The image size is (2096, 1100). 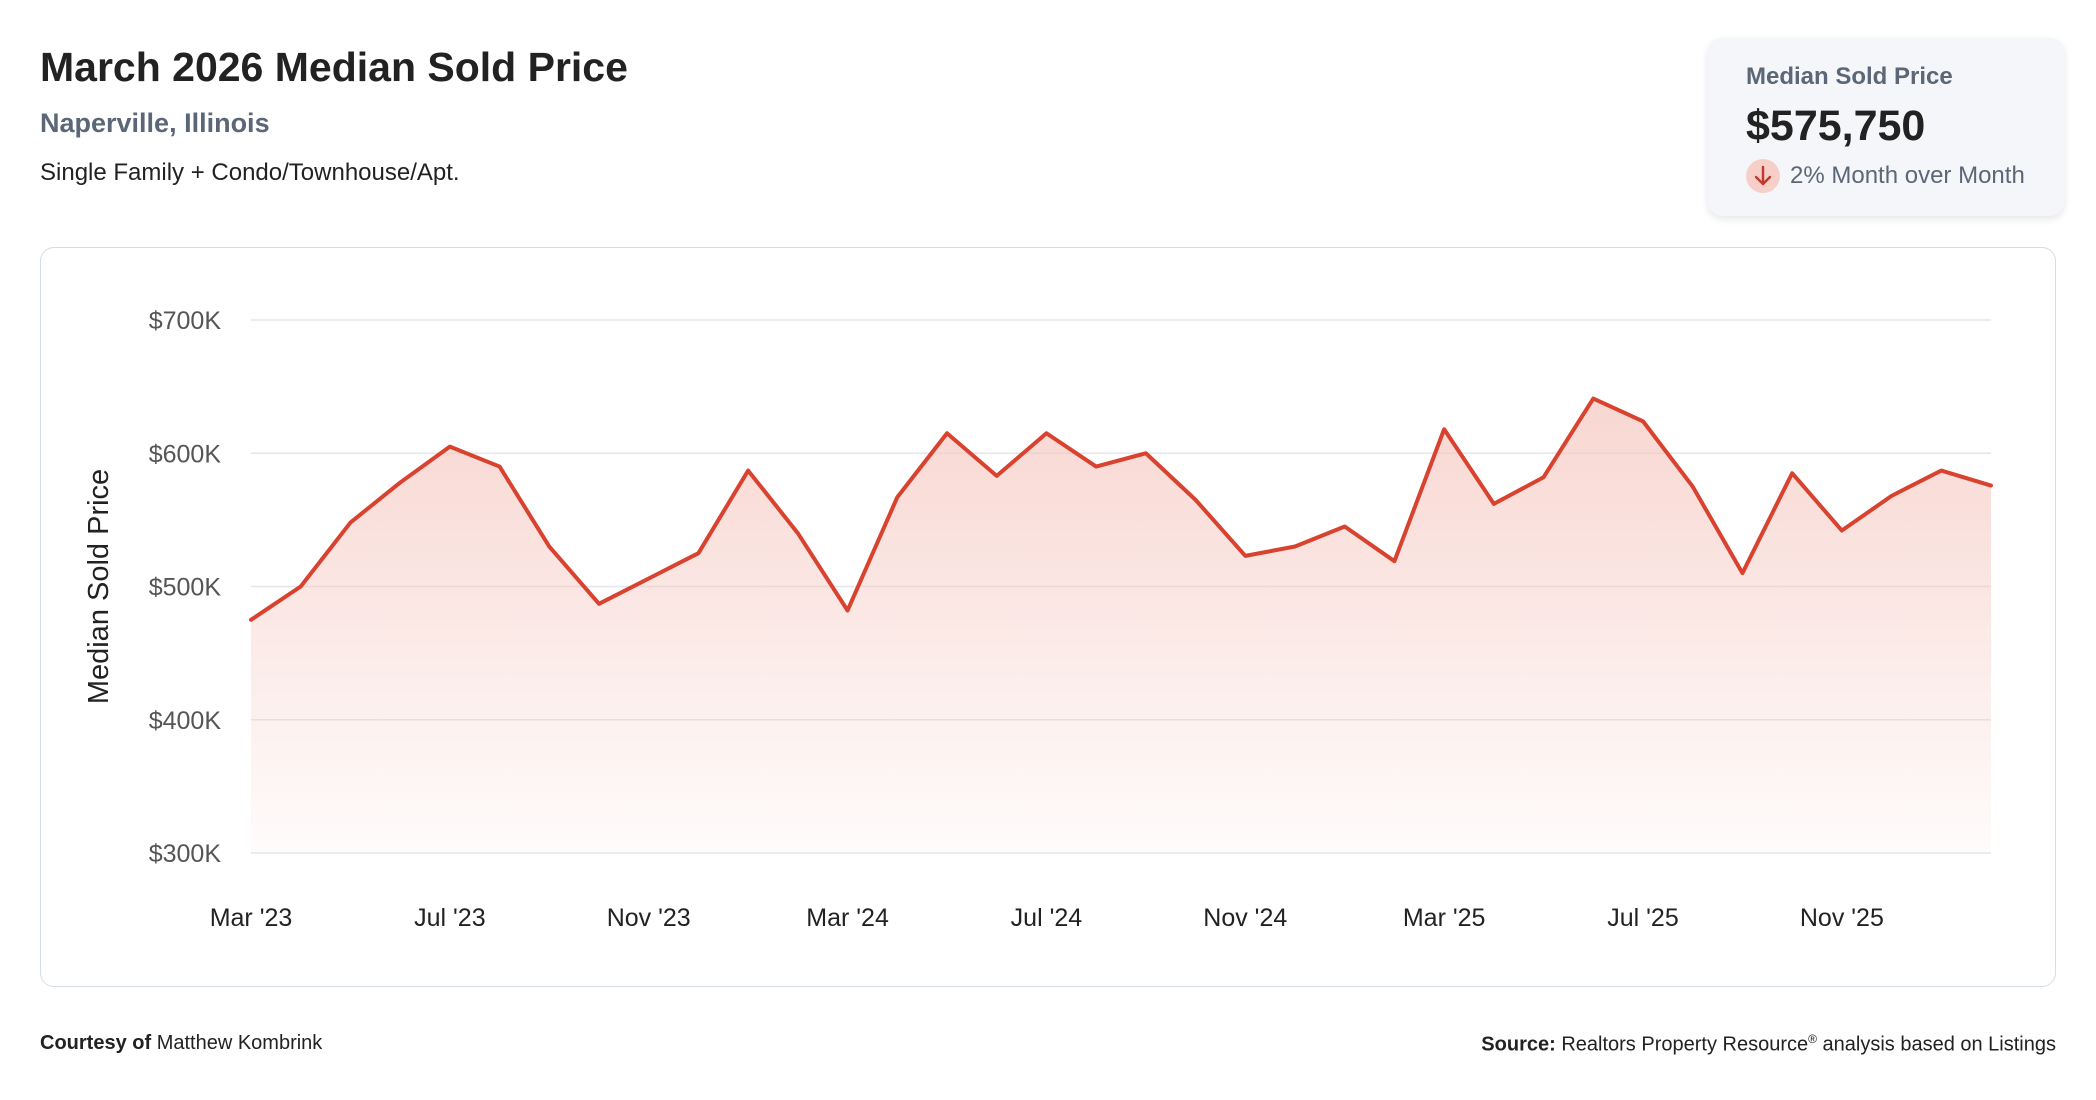 I want to click on summary-card-value: $575,750, so click(x=1836, y=126).